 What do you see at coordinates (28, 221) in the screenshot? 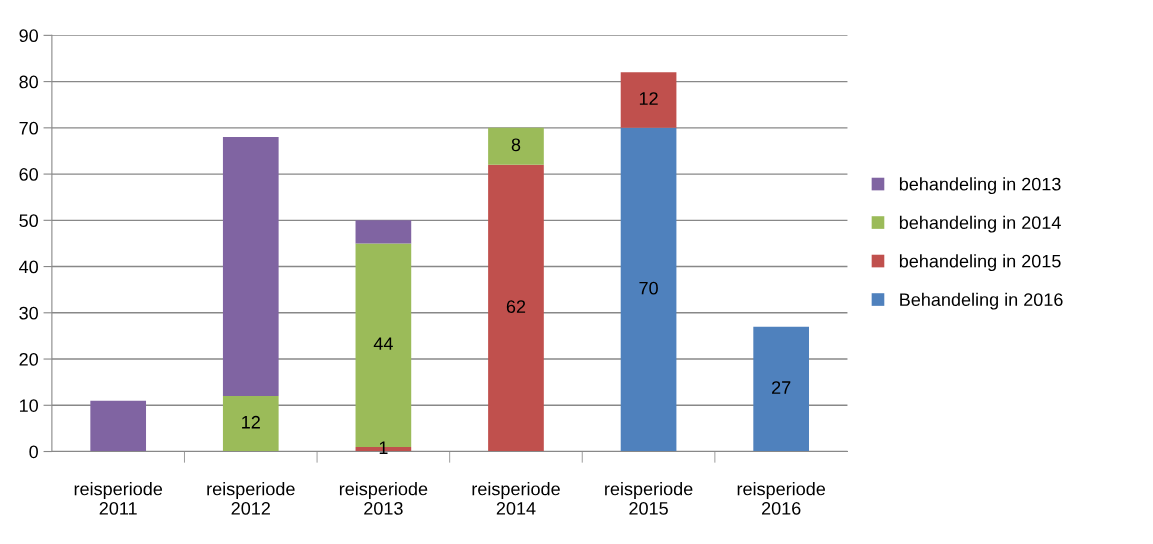
I see `y-tick-label: 50` at bounding box center [28, 221].